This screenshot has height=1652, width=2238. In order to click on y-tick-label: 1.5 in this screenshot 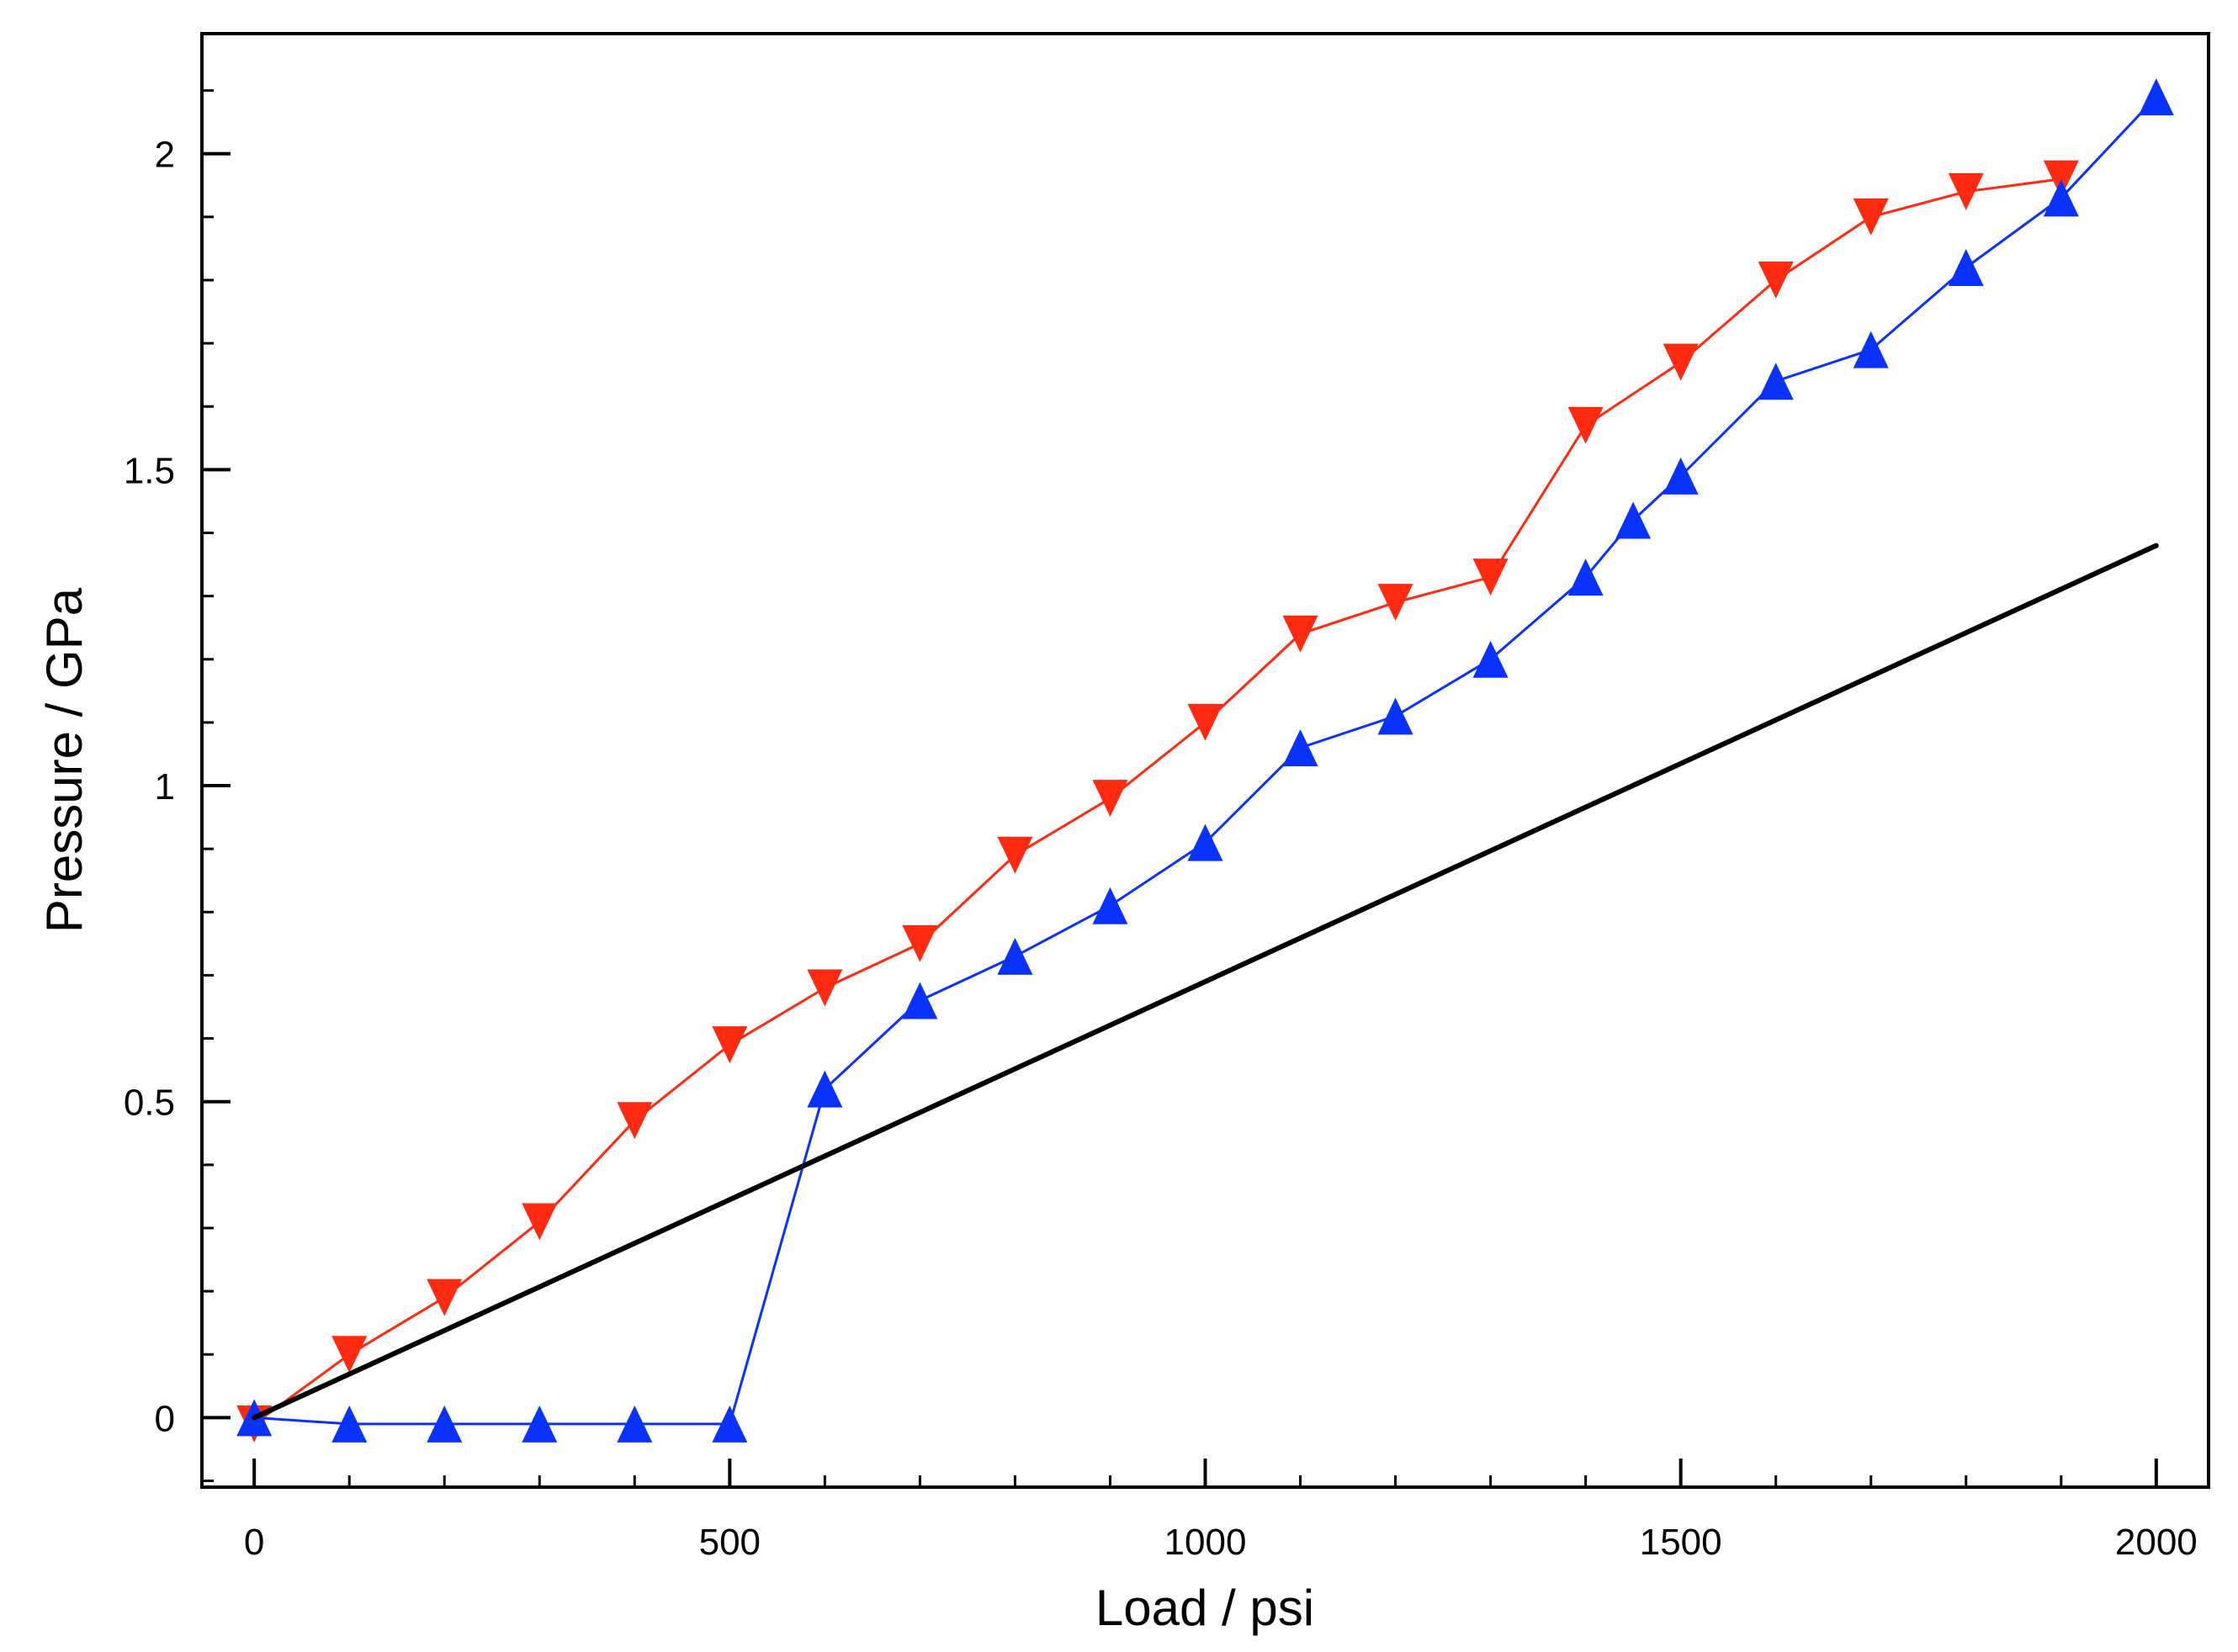, I will do `click(149, 470)`.